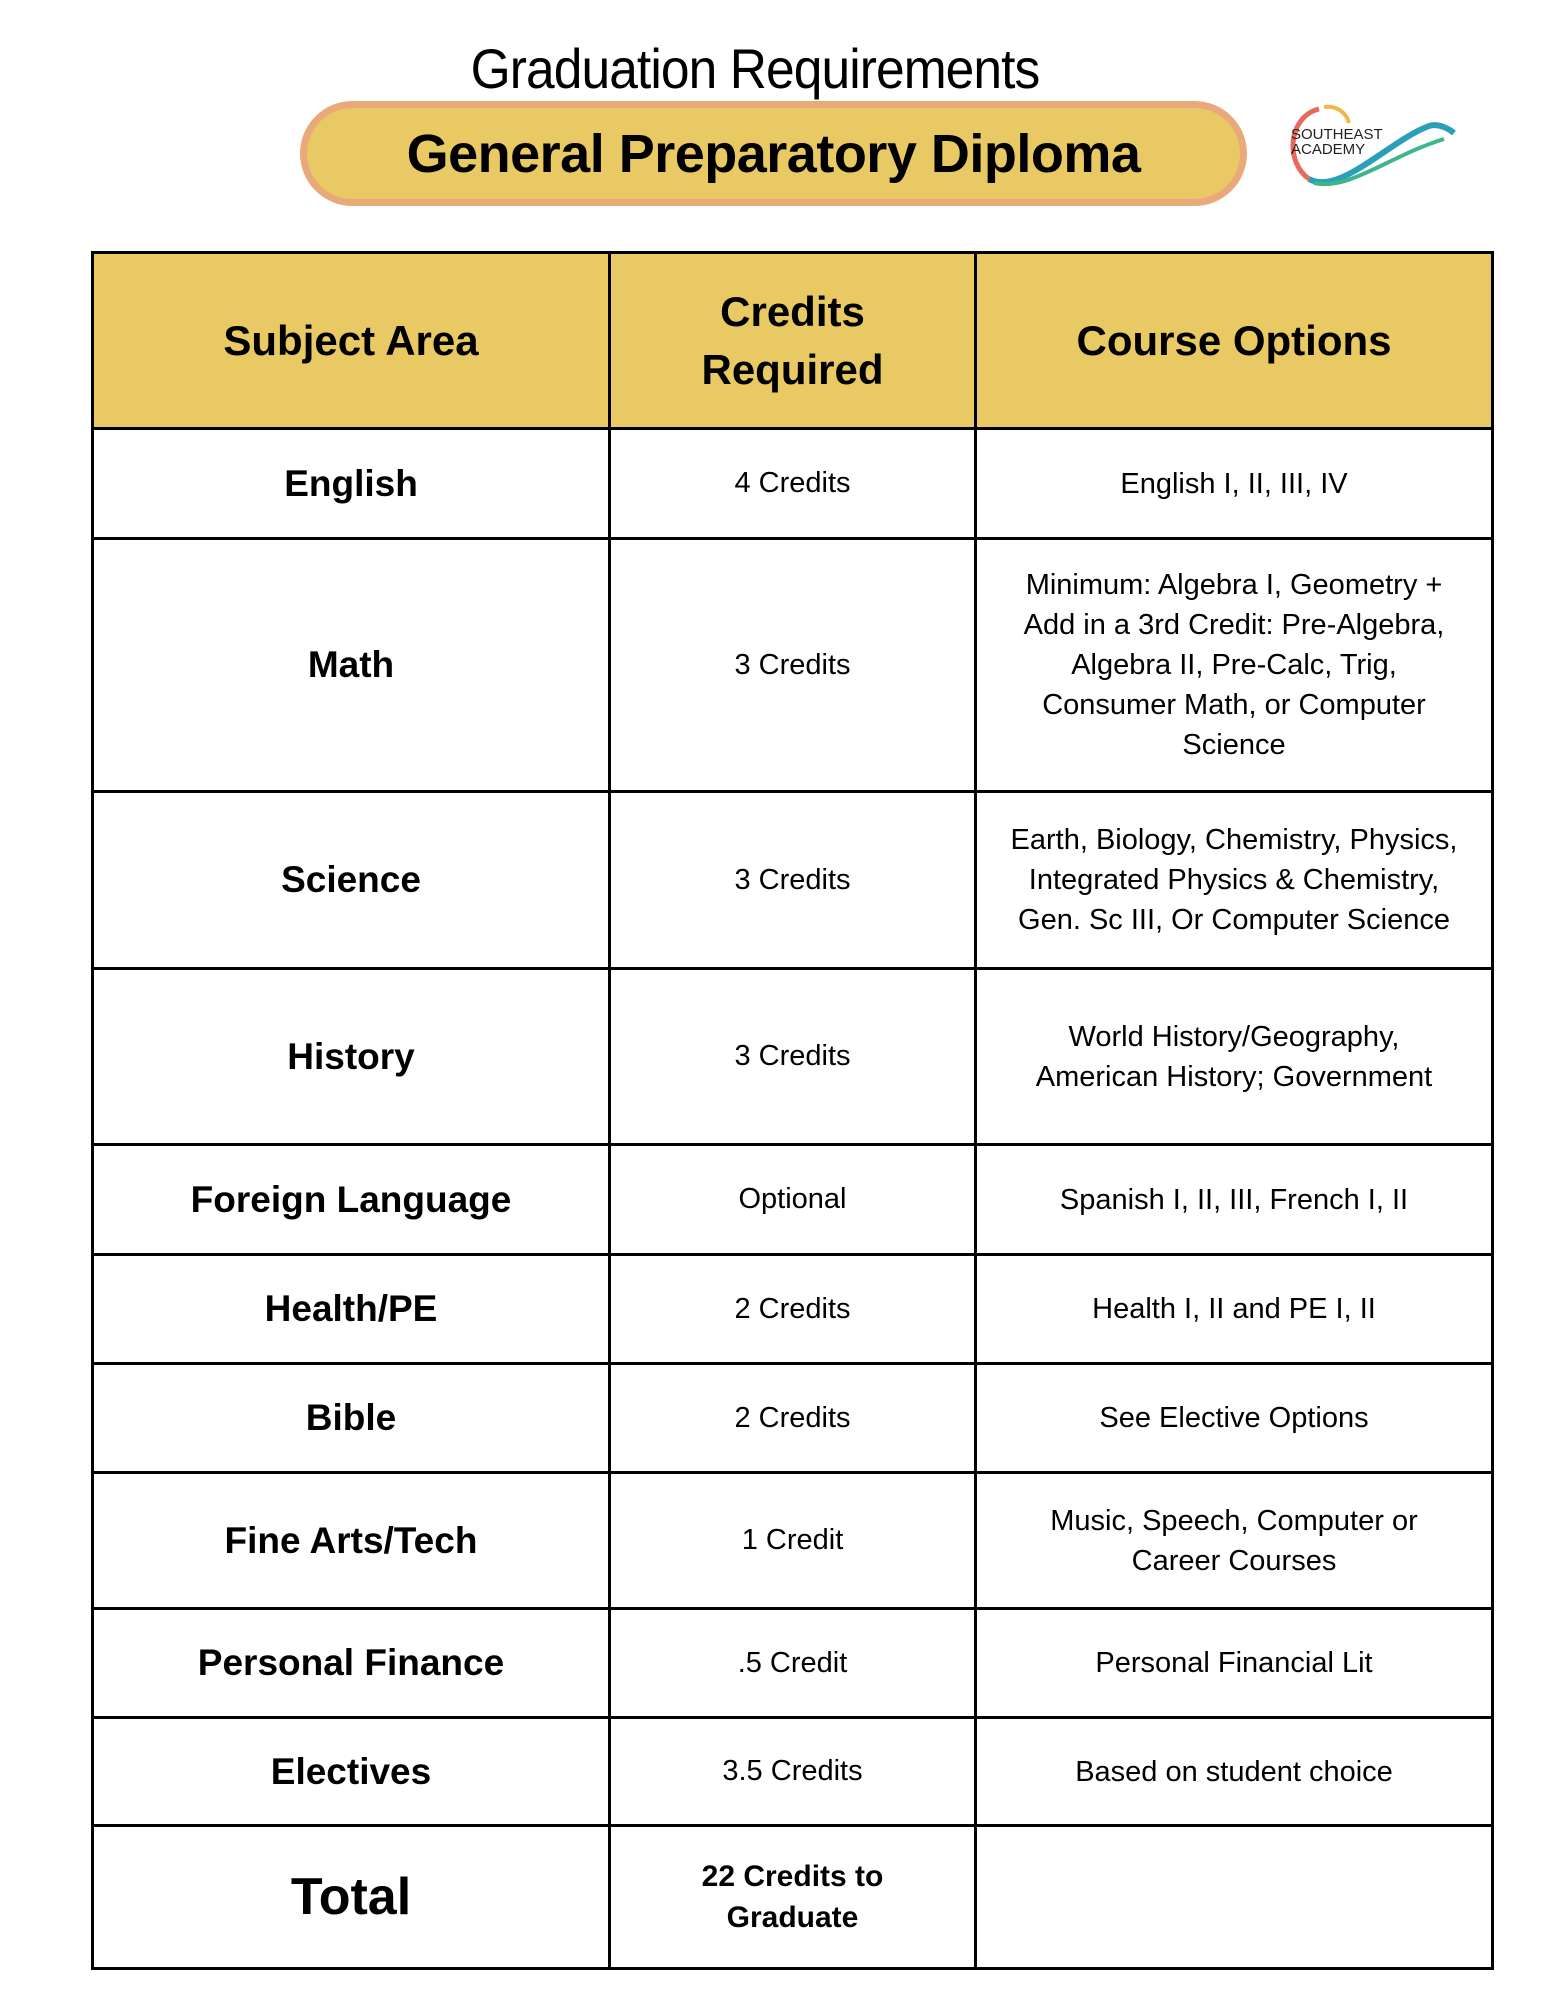 The width and height of the screenshot is (1545, 2000). What do you see at coordinates (1234, 585) in the screenshot?
I see `course-option-line: Minimum: Algebra I, Geometry +` at bounding box center [1234, 585].